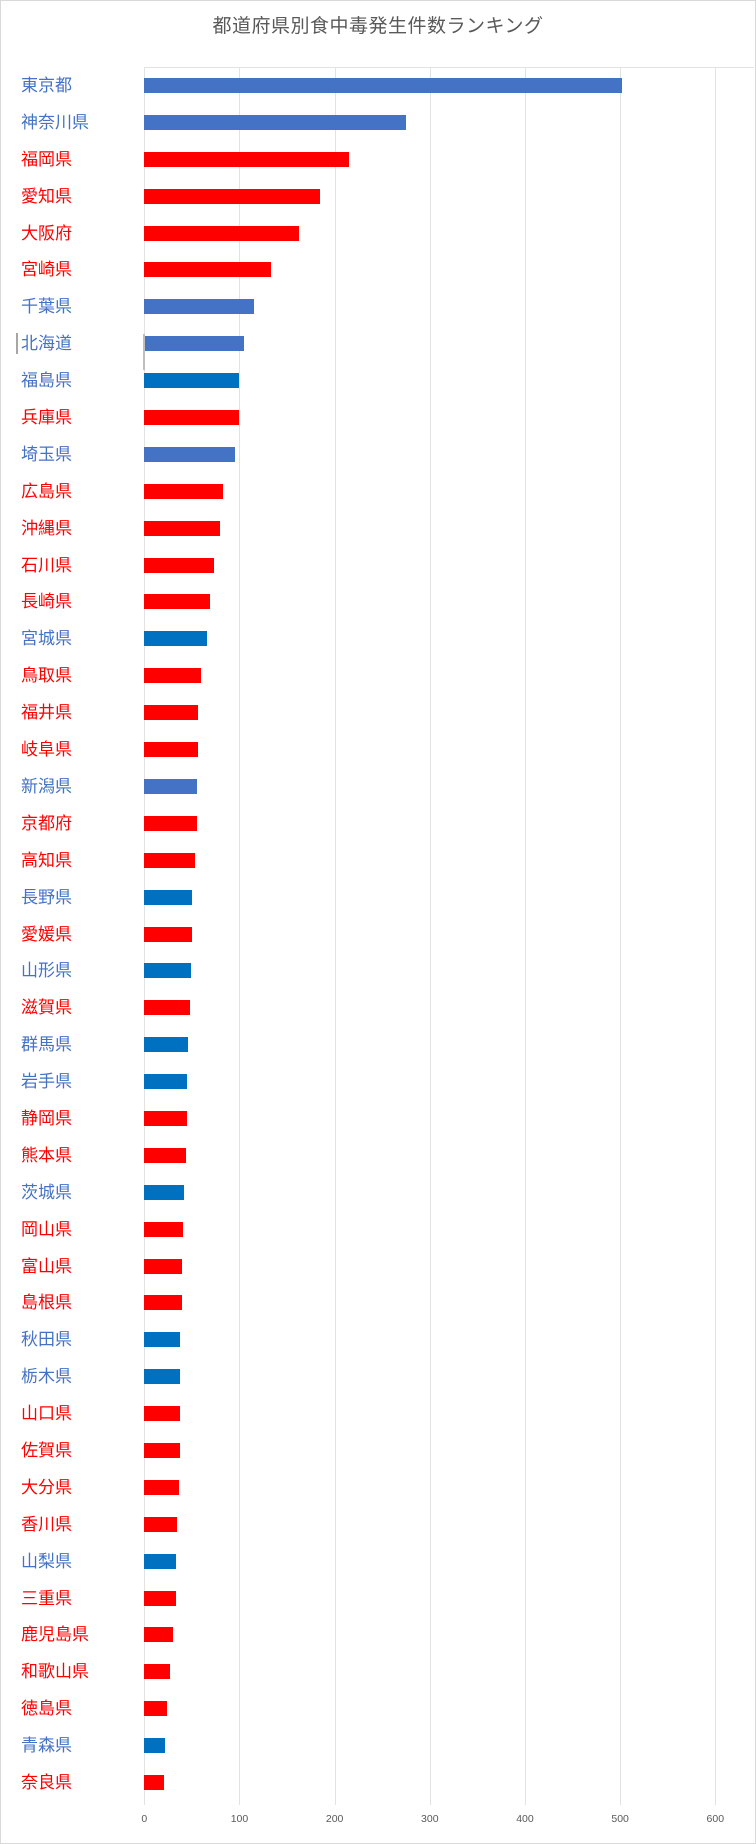 This screenshot has height=1844, width=756. Describe the element at coordinates (46, 491) in the screenshot. I see `category-label: 広島県` at that location.